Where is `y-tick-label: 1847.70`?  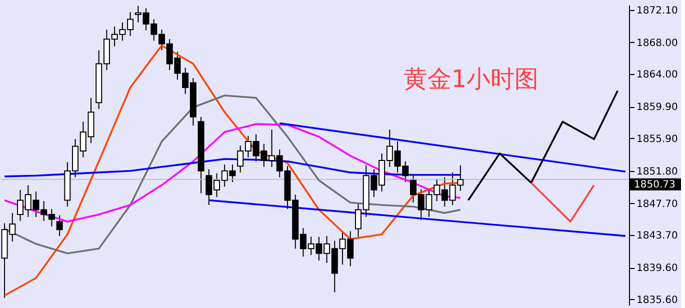 y-tick-label: 1847.70 is located at coordinates (657, 204).